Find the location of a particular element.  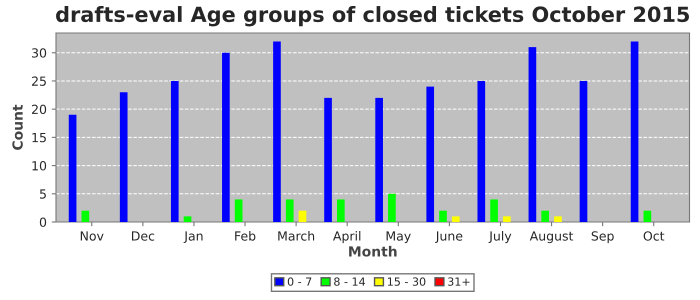

x-tick-label: April is located at coordinates (346, 237).